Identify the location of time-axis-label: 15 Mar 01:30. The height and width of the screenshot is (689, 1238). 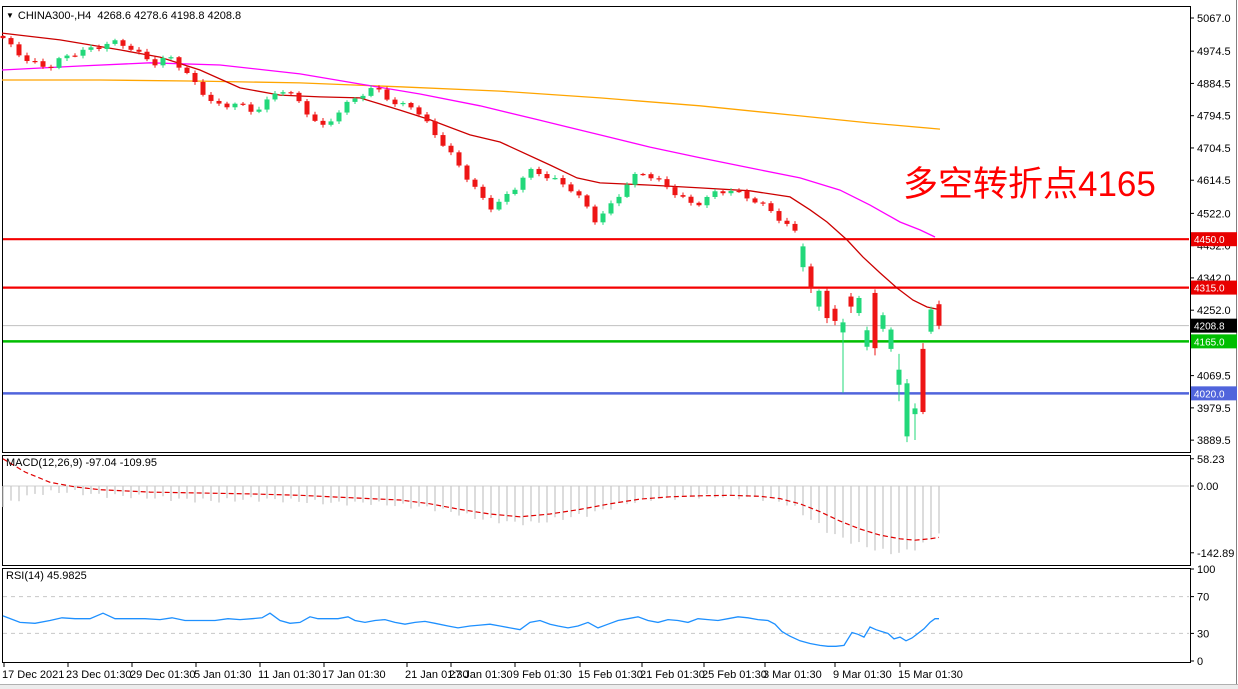
(930, 675).